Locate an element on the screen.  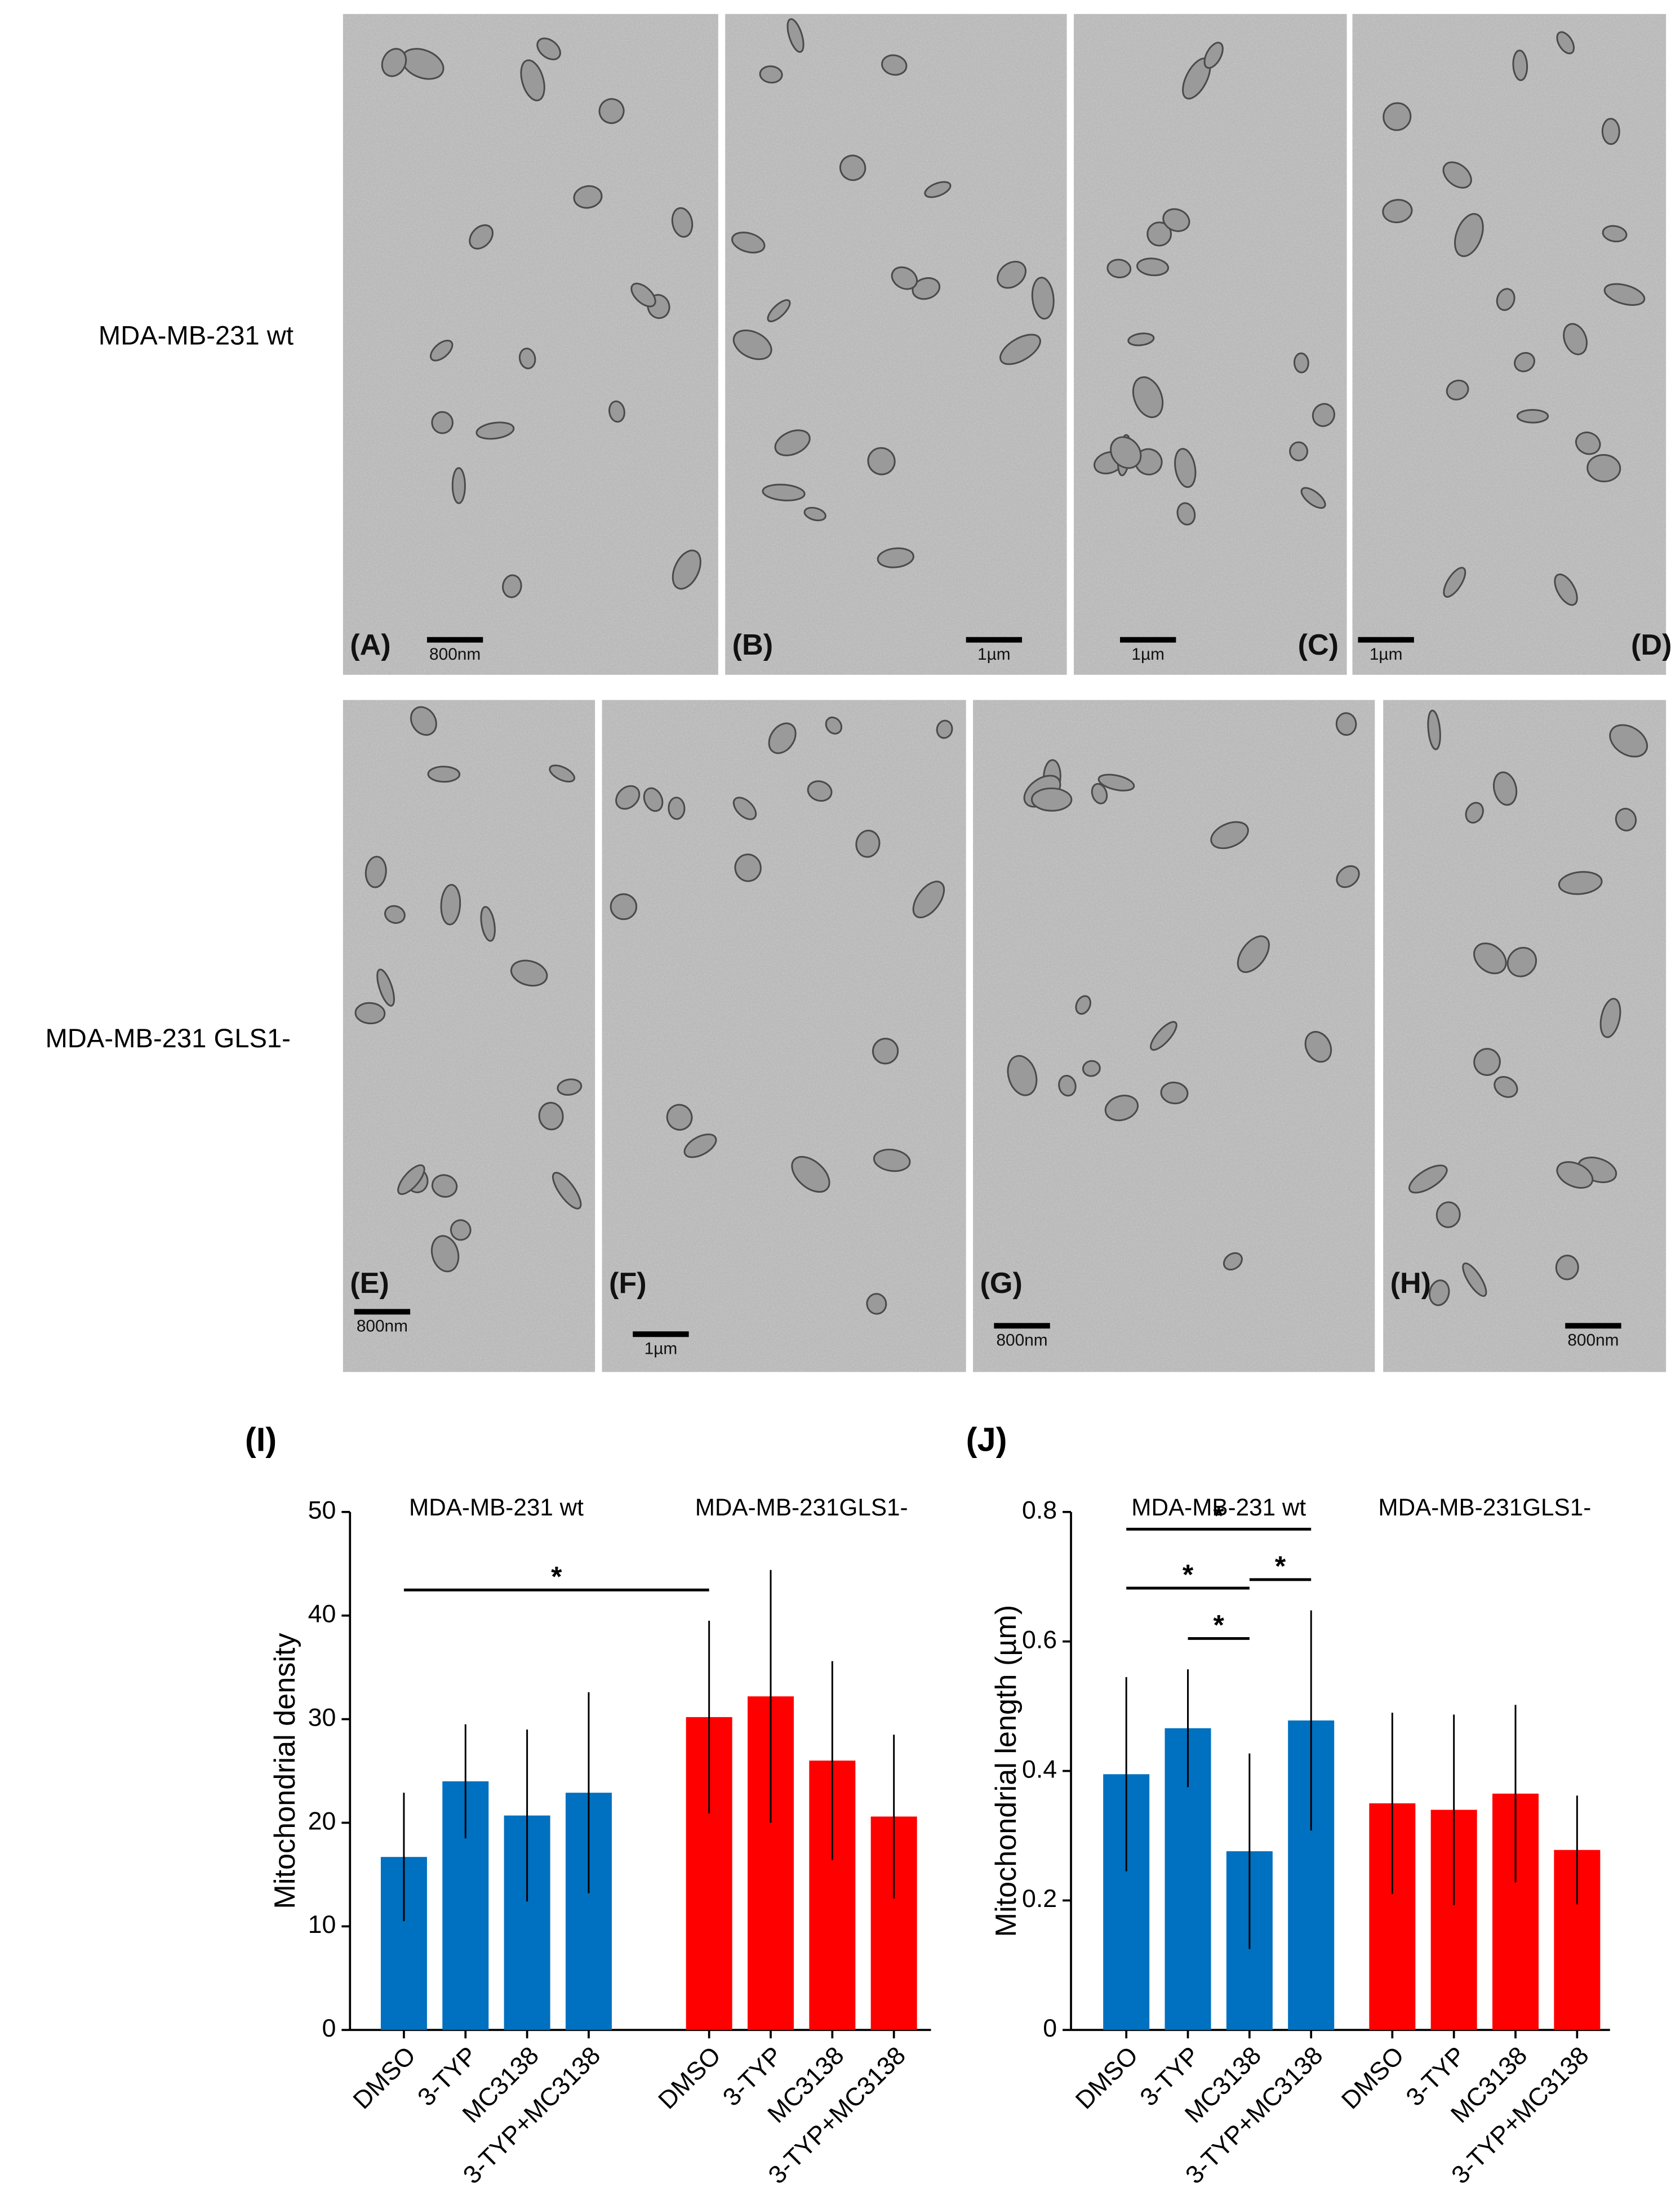
micrograph: (E) 800nm is located at coordinates (469, 1036).